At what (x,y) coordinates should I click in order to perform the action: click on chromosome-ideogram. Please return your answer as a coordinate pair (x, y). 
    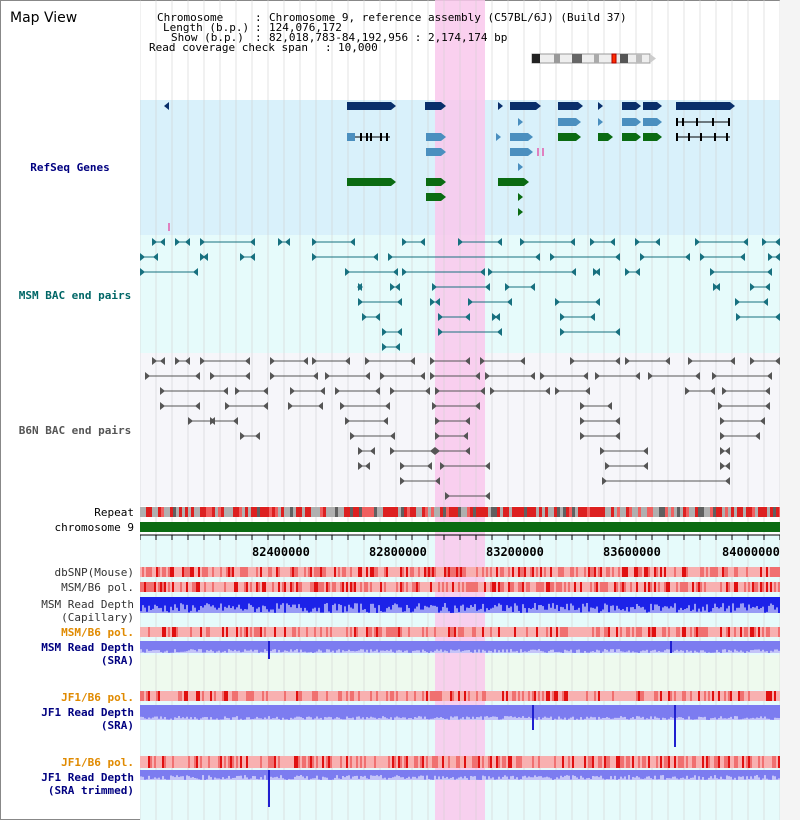
    Looking at the image, I should click on (593, 59).